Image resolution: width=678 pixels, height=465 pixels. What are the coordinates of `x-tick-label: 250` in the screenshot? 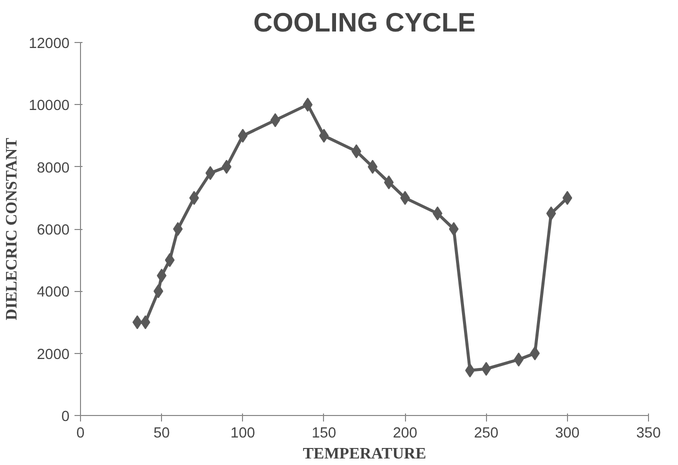 It's located at (486, 434).